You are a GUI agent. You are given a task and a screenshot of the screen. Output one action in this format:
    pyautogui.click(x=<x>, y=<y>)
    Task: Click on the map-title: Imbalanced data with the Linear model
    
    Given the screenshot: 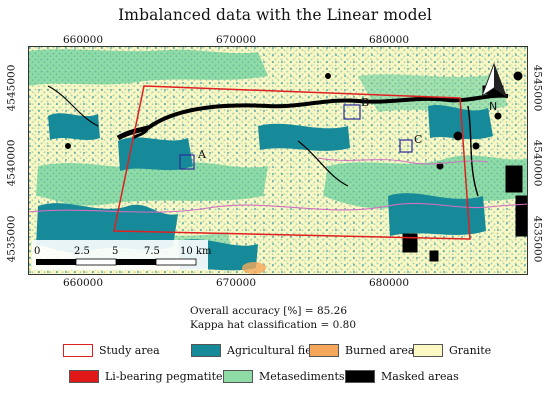 What is the action you would take?
    pyautogui.click(x=275, y=15)
    